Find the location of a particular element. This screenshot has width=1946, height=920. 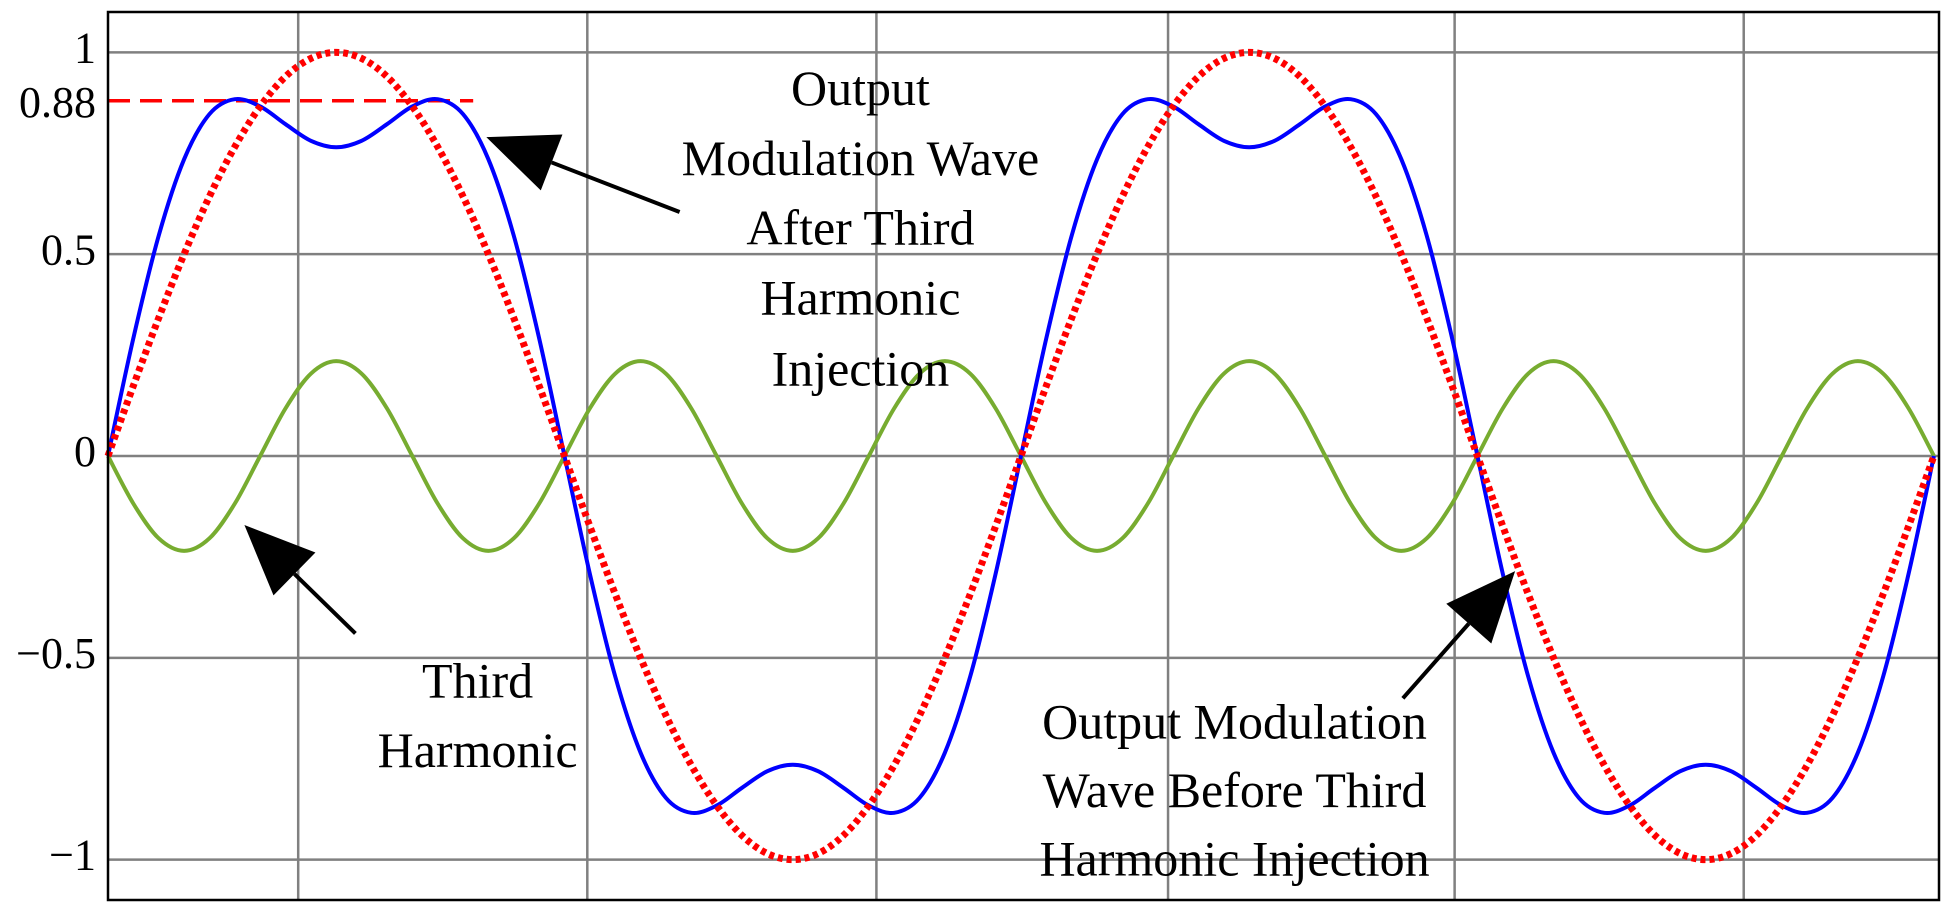

annotation-text: Harmonic Injection is located at coordinates (1234, 859).